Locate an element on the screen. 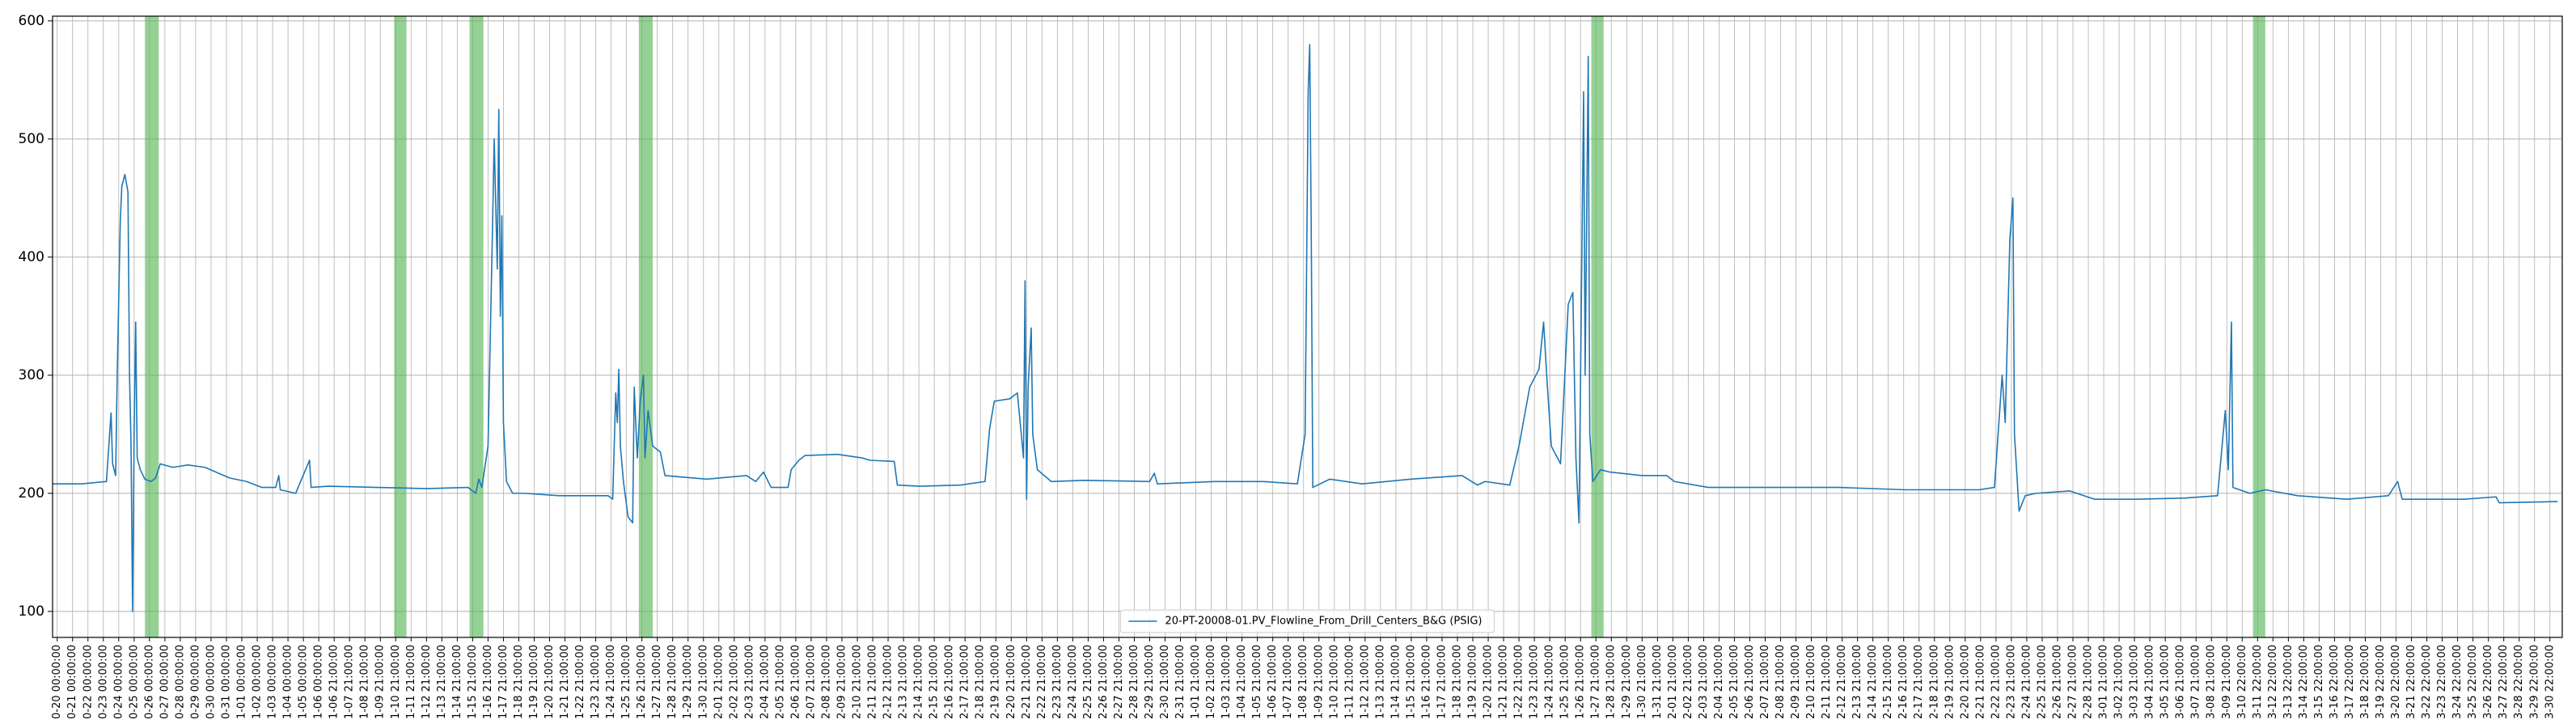  x-tick-label: 2-19 21:00:00 is located at coordinates (996, 682).